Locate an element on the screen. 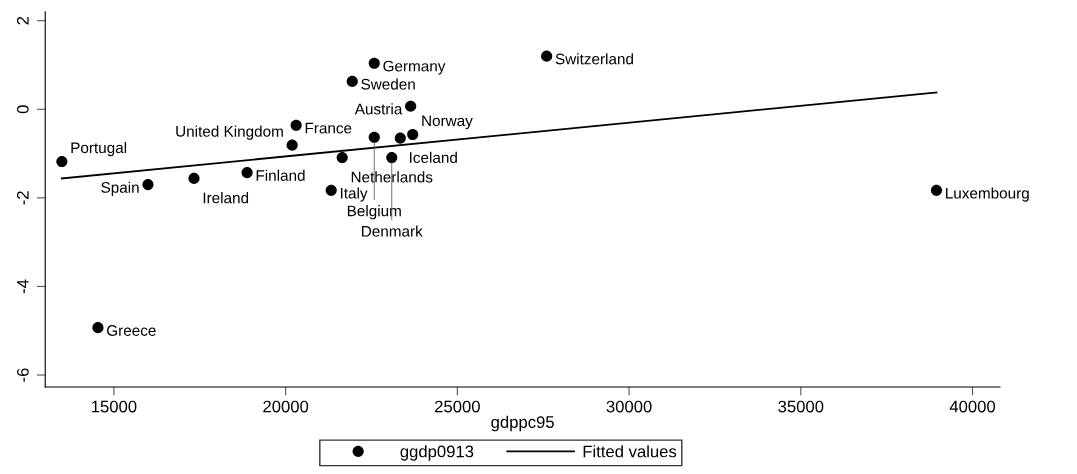 The width and height of the screenshot is (1077, 474). annotation: Iceland is located at coordinates (433, 157).